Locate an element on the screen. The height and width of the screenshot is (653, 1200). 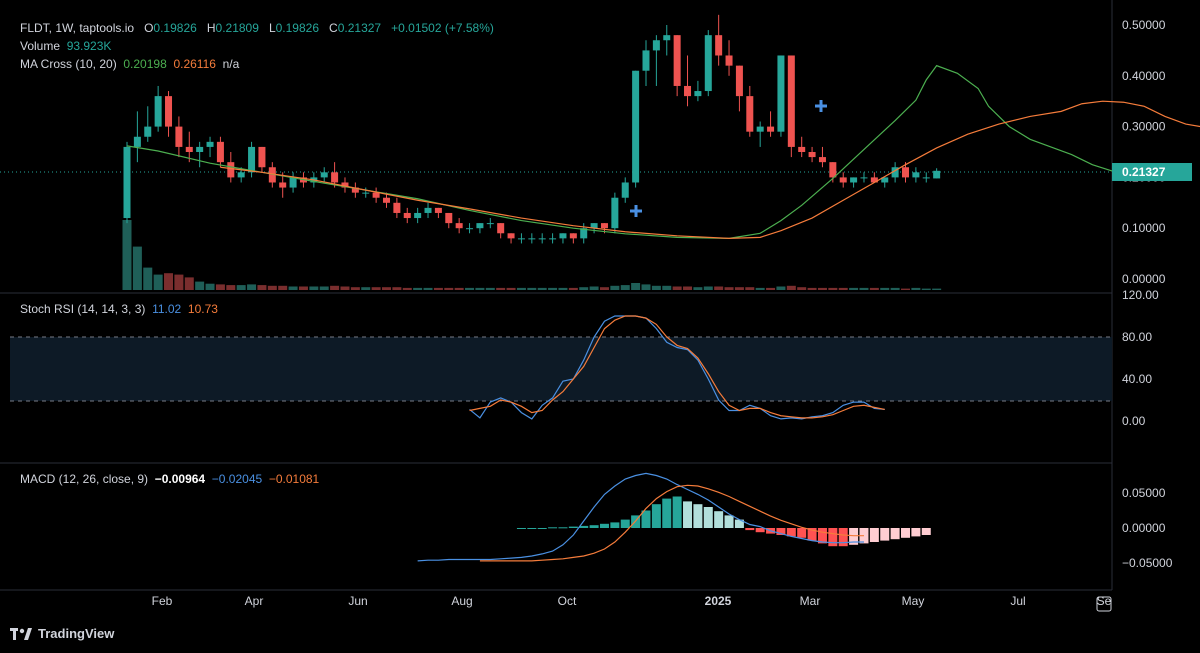
footer-brand: TradingView is located at coordinates (62, 633).